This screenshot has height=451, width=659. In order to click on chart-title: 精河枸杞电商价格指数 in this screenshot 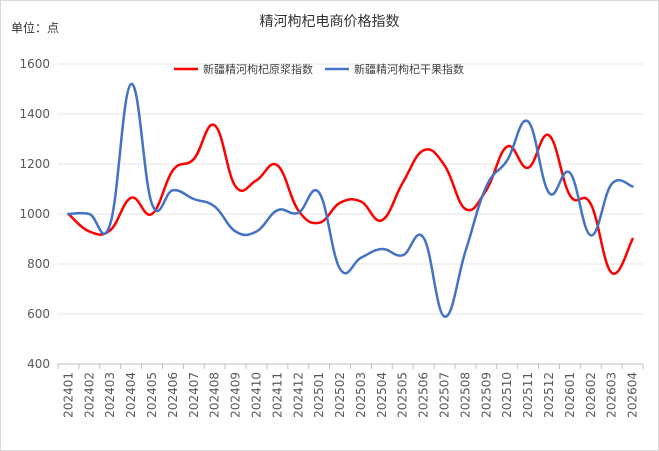, I will do `click(329, 22)`.